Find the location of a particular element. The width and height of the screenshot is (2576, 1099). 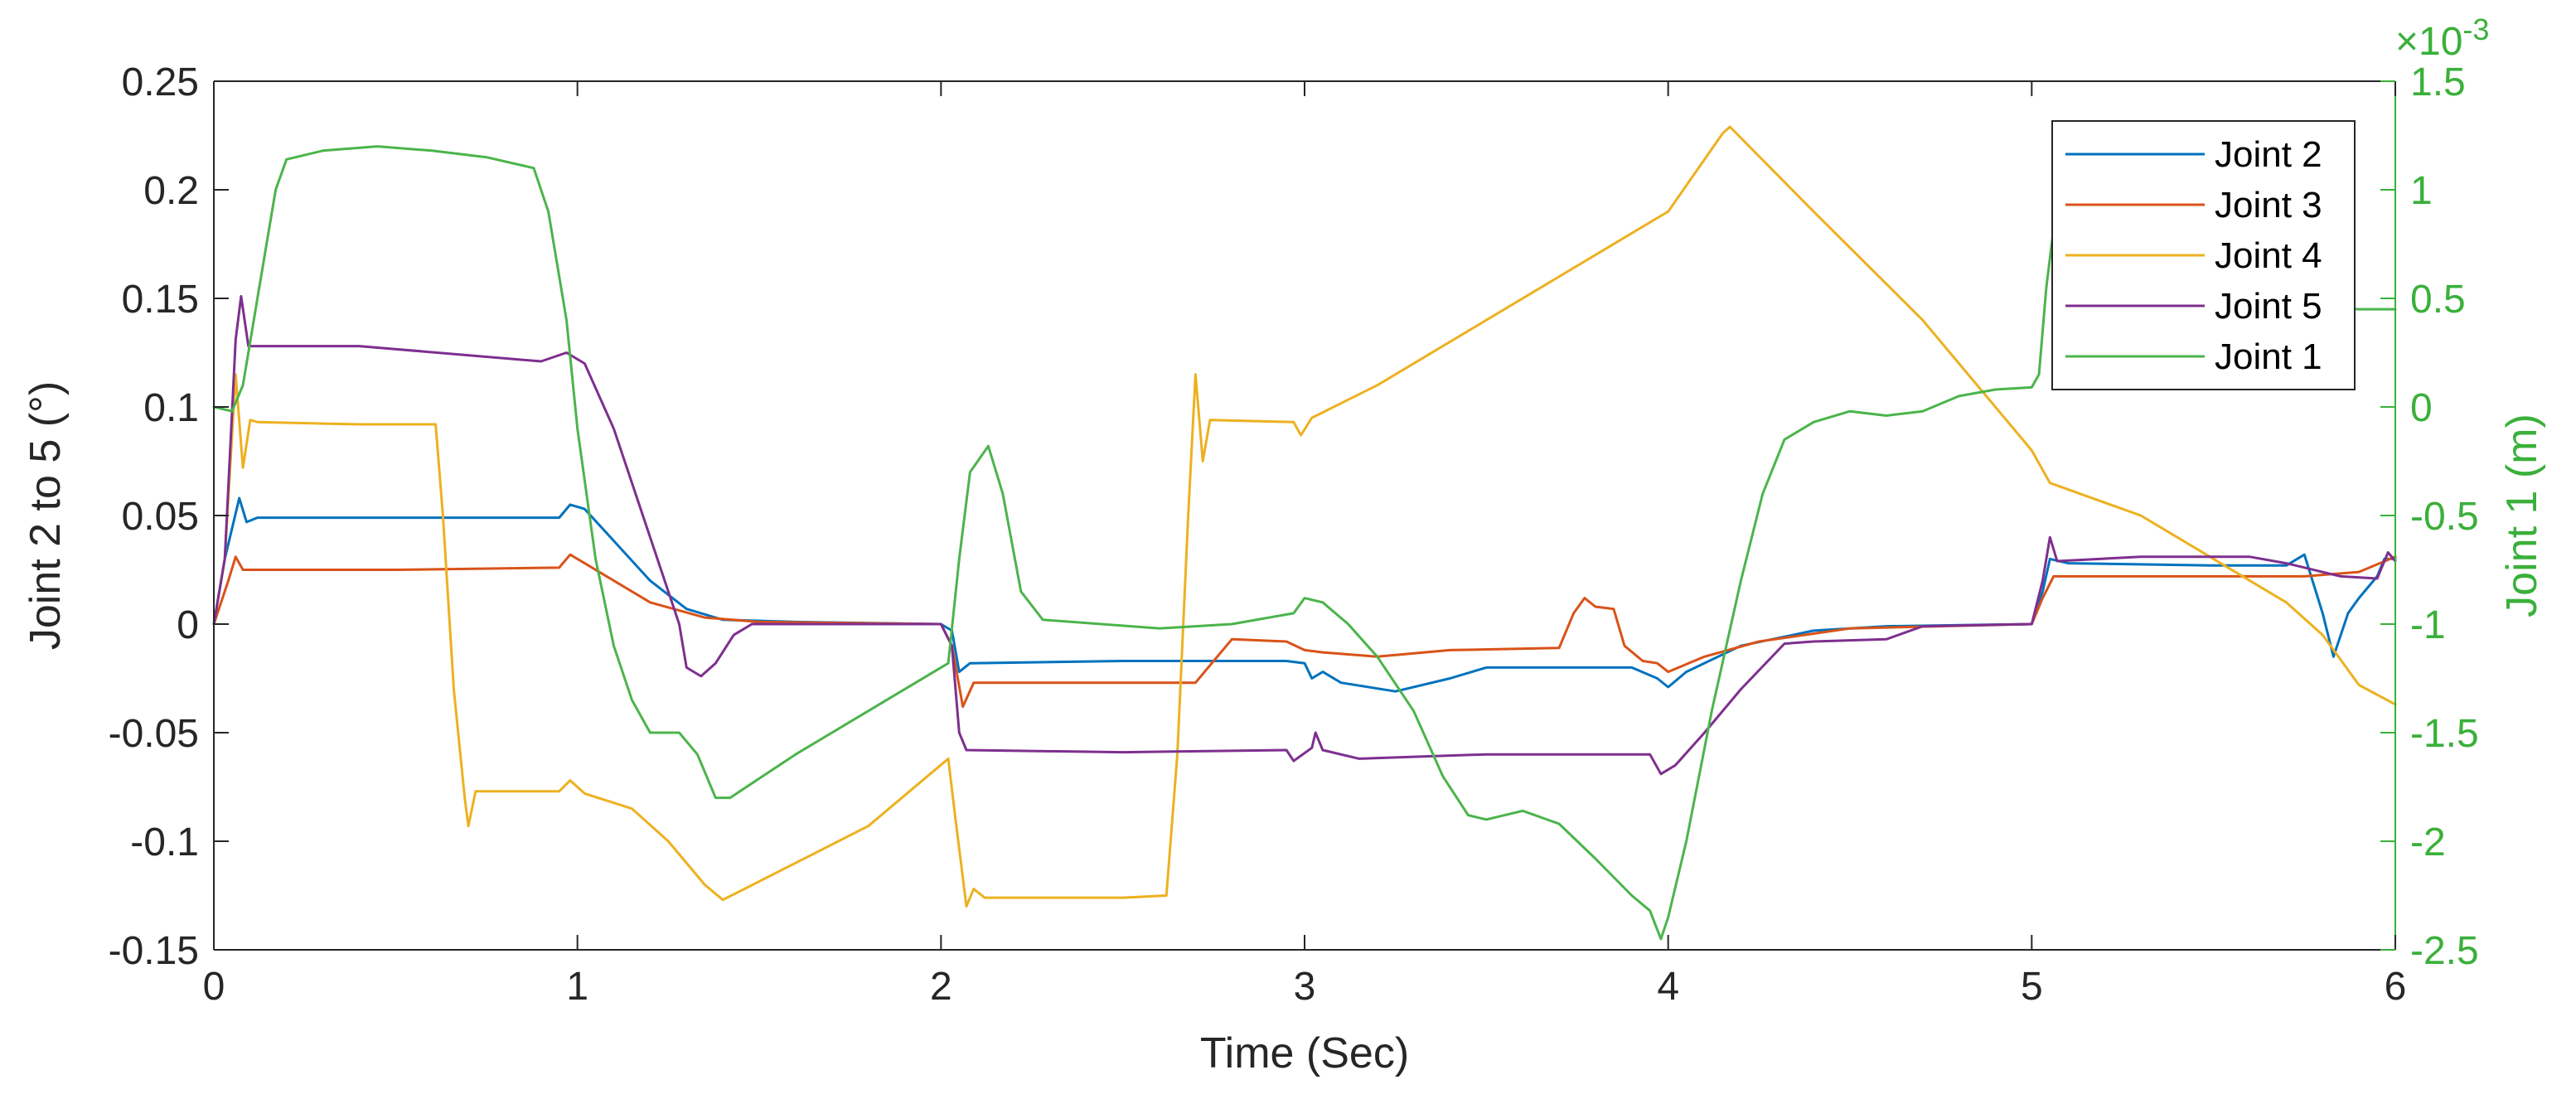

x-tick-label: 1 is located at coordinates (577, 987).